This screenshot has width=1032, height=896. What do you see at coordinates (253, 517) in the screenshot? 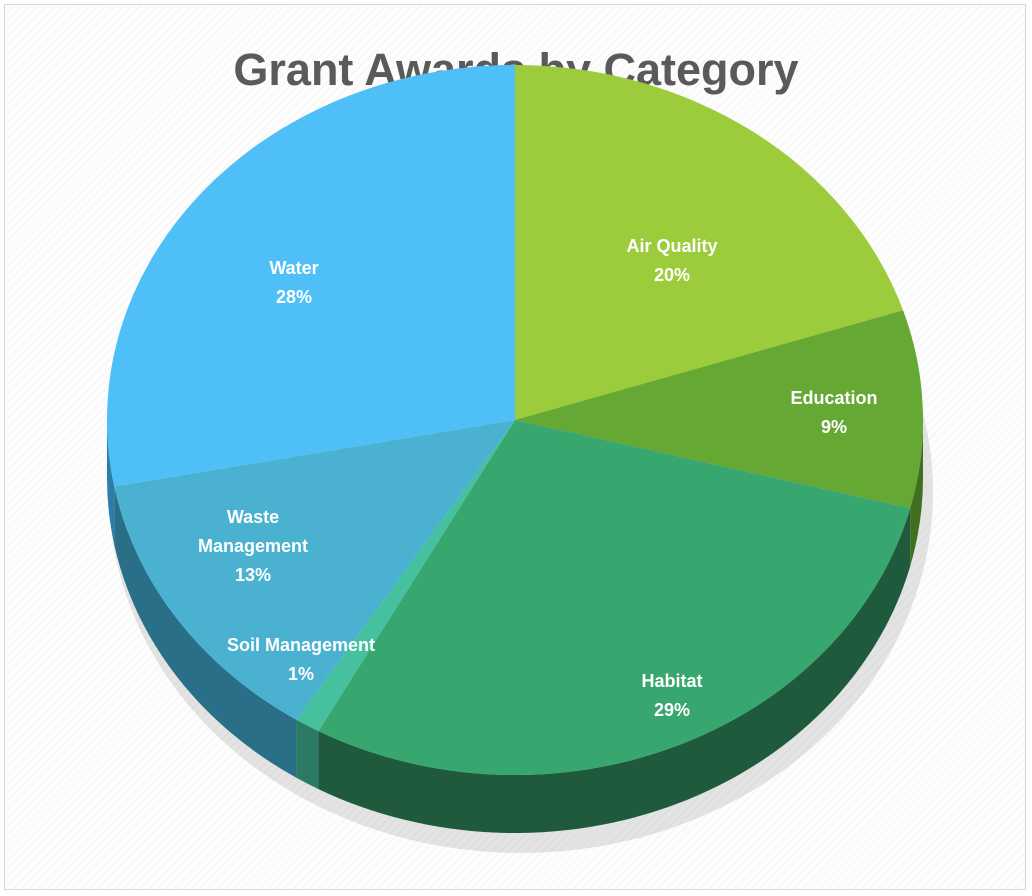
I see `data-label-name: Waste` at bounding box center [253, 517].